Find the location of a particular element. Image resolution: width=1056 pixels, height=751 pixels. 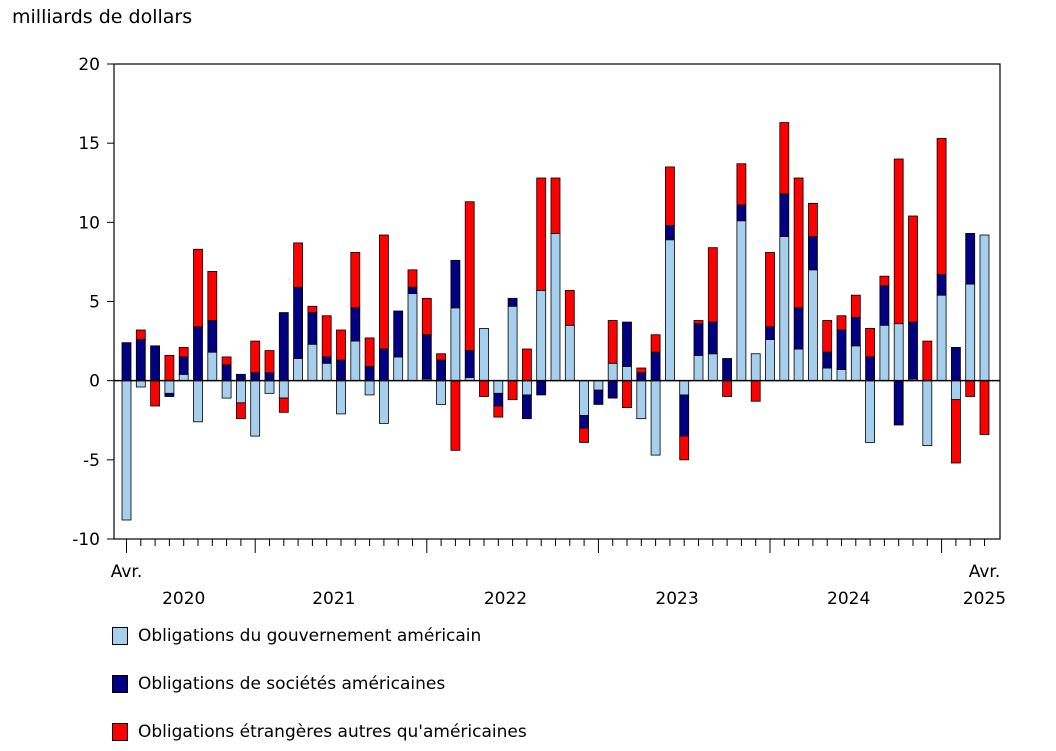

x-year-label-2023: 2023 is located at coordinates (676, 599).